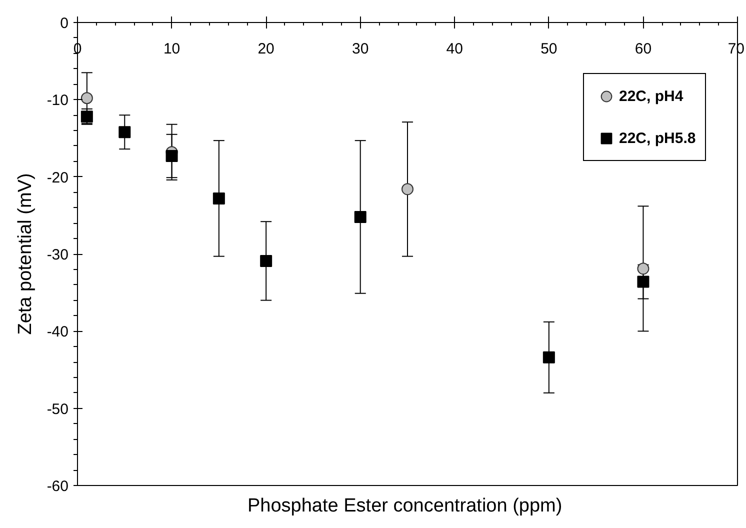 The width and height of the screenshot is (746, 528). I want to click on legend-label: 22C, pH5.8, so click(657, 138).